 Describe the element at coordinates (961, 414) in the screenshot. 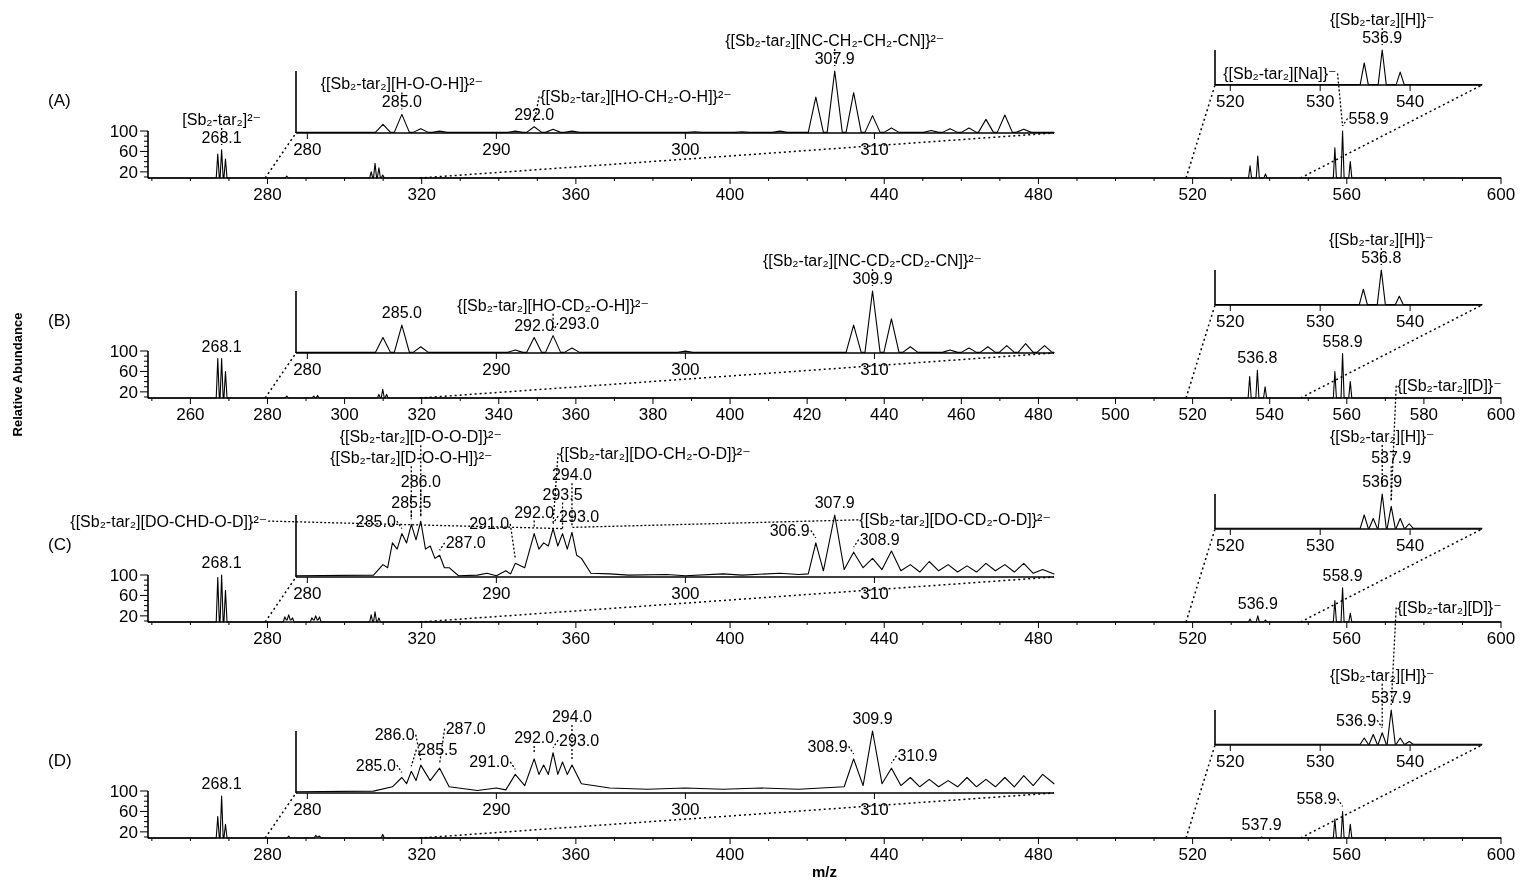

I see `x-tick-label: 460` at that location.